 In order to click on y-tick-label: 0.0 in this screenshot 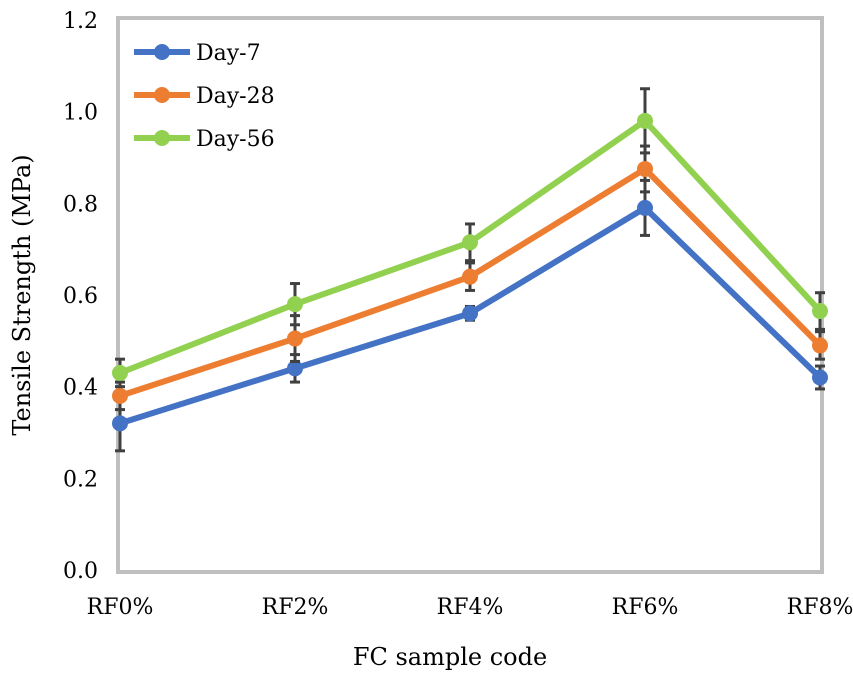, I will do `click(80, 571)`.